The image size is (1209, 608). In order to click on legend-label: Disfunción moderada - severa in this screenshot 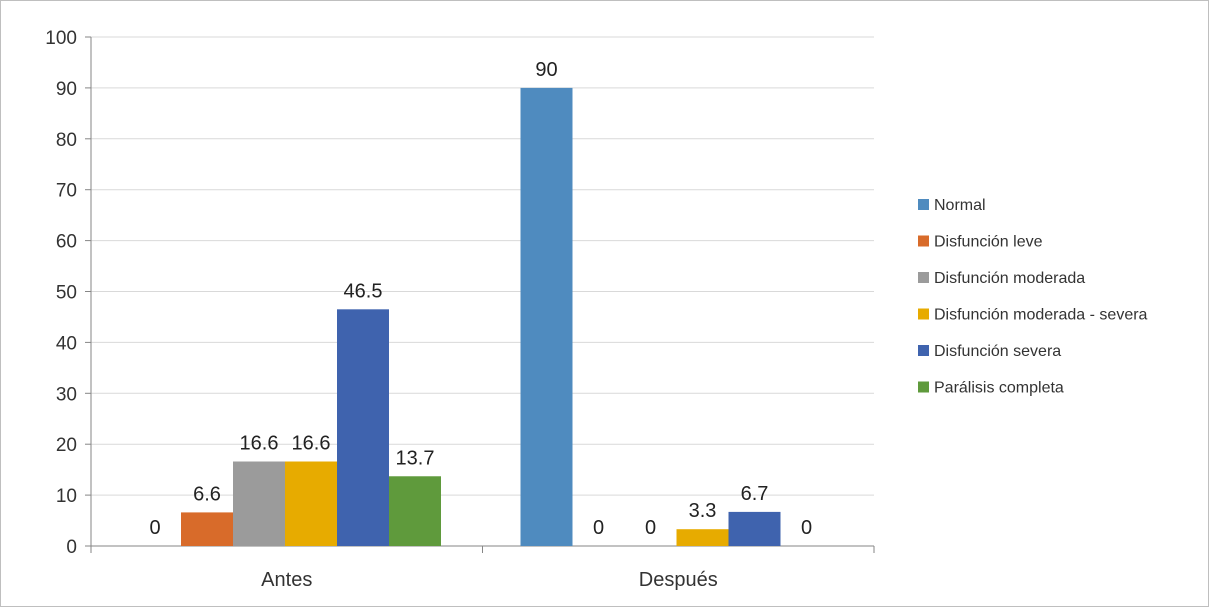, I will do `click(1041, 315)`.